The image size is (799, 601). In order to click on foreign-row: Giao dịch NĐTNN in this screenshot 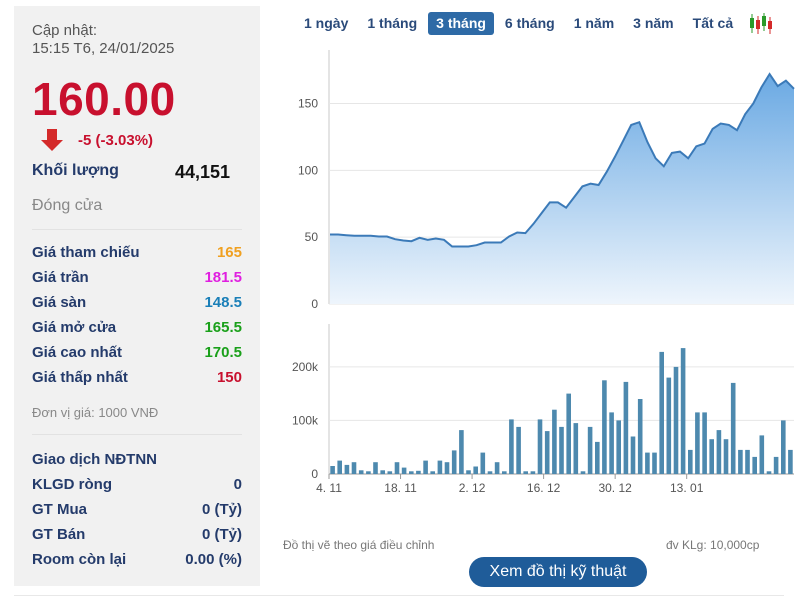, I will do `click(137, 459)`.